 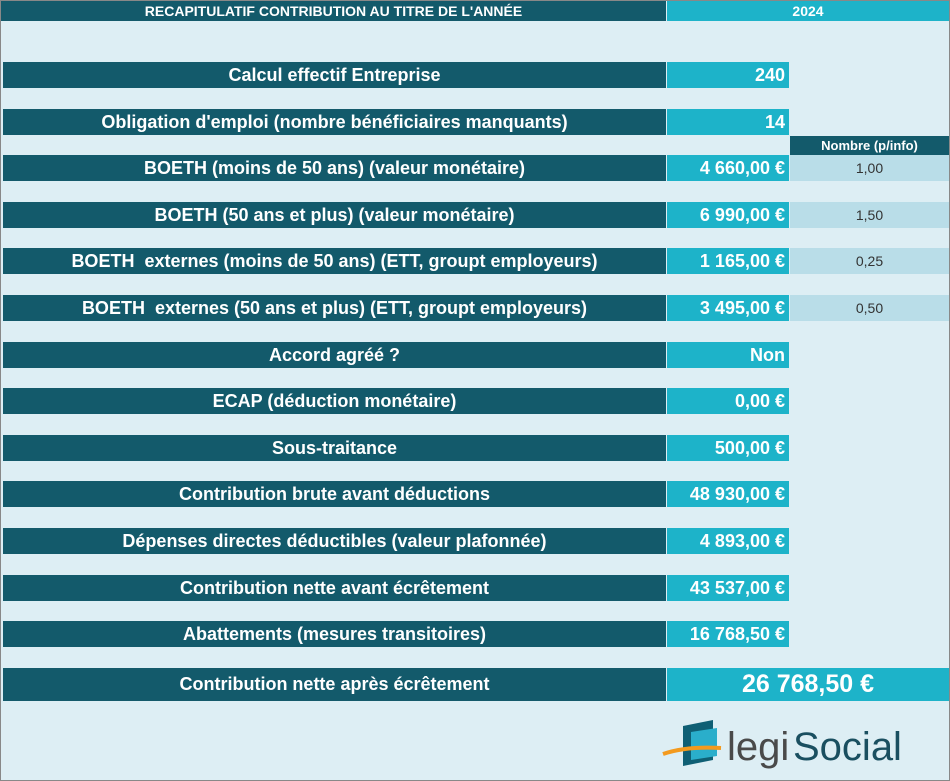 I want to click on row-value: 500,00 €, so click(x=728, y=448).